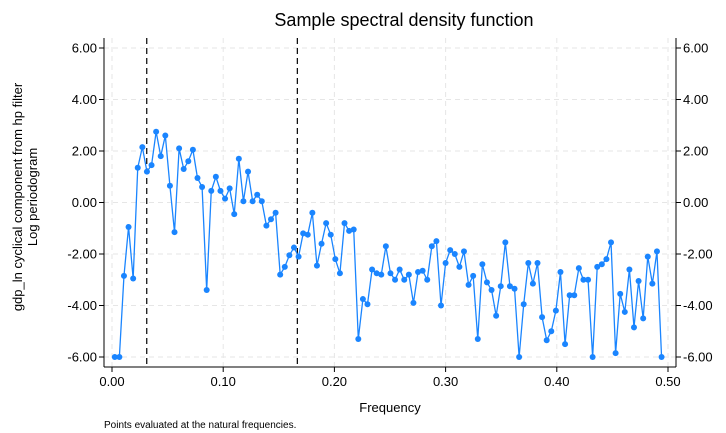  I want to click on y-tick-label-left: -2.00, so click(82, 254).